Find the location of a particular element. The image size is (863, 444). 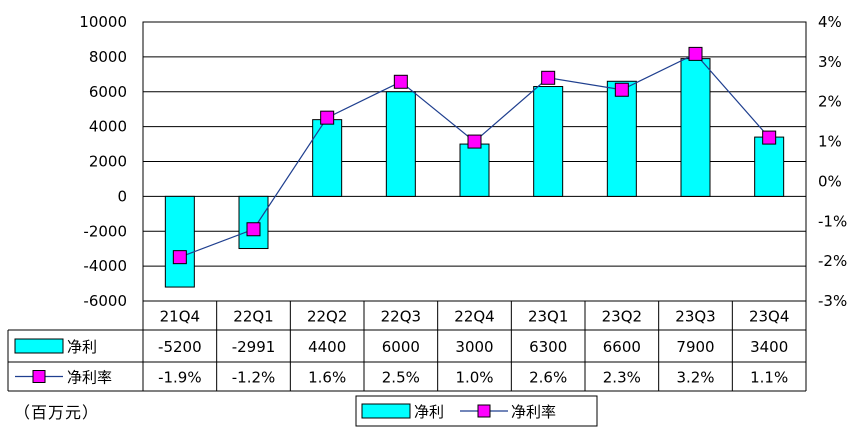

y-right-tick-label: -1% is located at coordinates (832, 221).